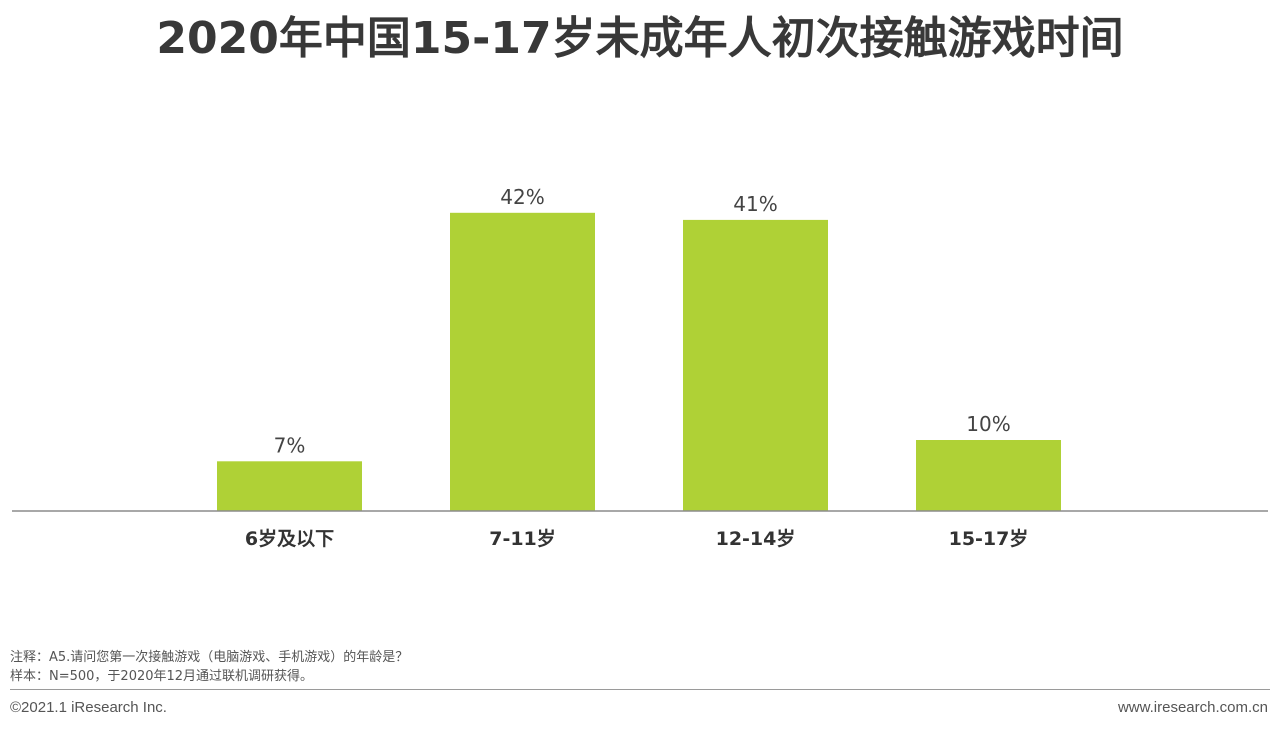 The image size is (1280, 732). What do you see at coordinates (640, 689) in the screenshot?
I see `footer-divider` at bounding box center [640, 689].